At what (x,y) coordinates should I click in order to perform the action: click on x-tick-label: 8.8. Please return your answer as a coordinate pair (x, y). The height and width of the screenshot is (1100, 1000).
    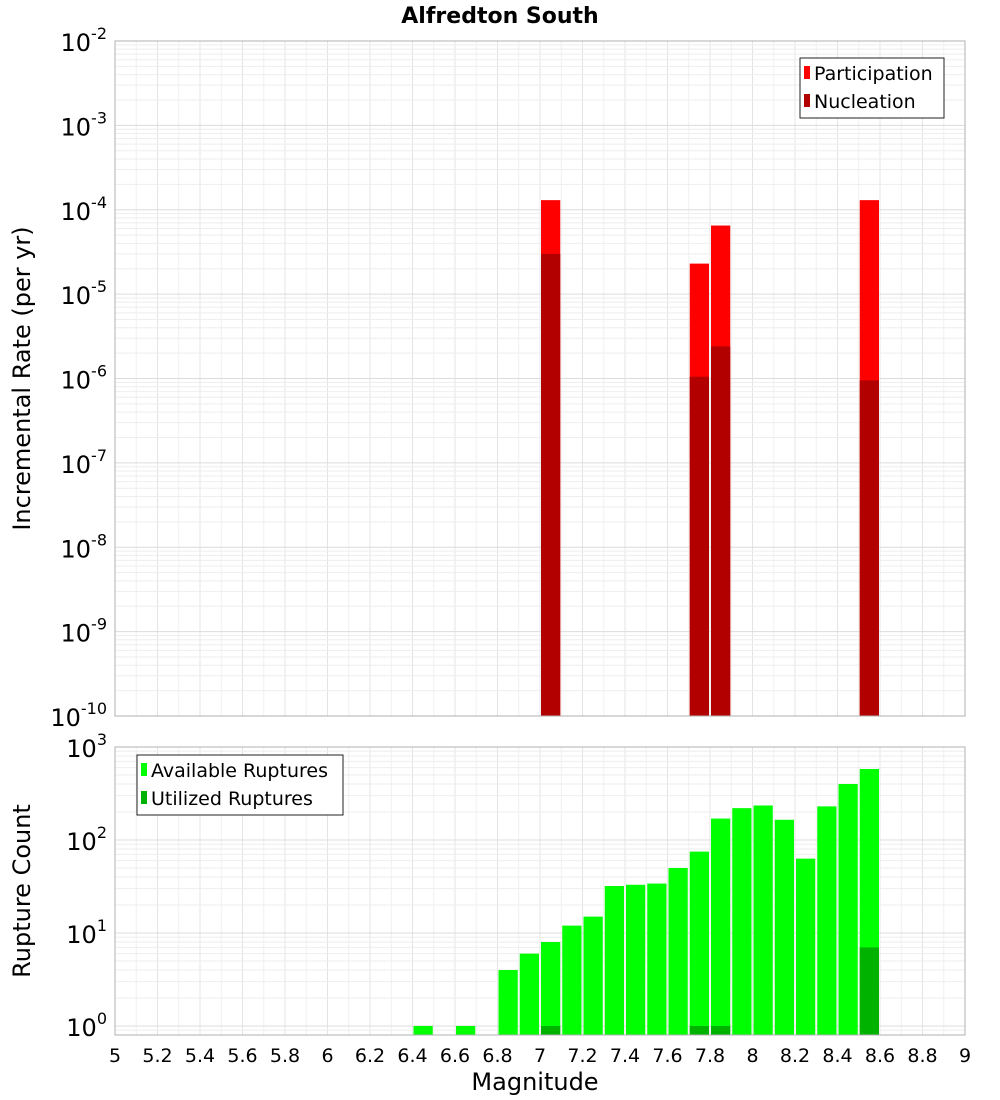
    Looking at the image, I should click on (922, 1056).